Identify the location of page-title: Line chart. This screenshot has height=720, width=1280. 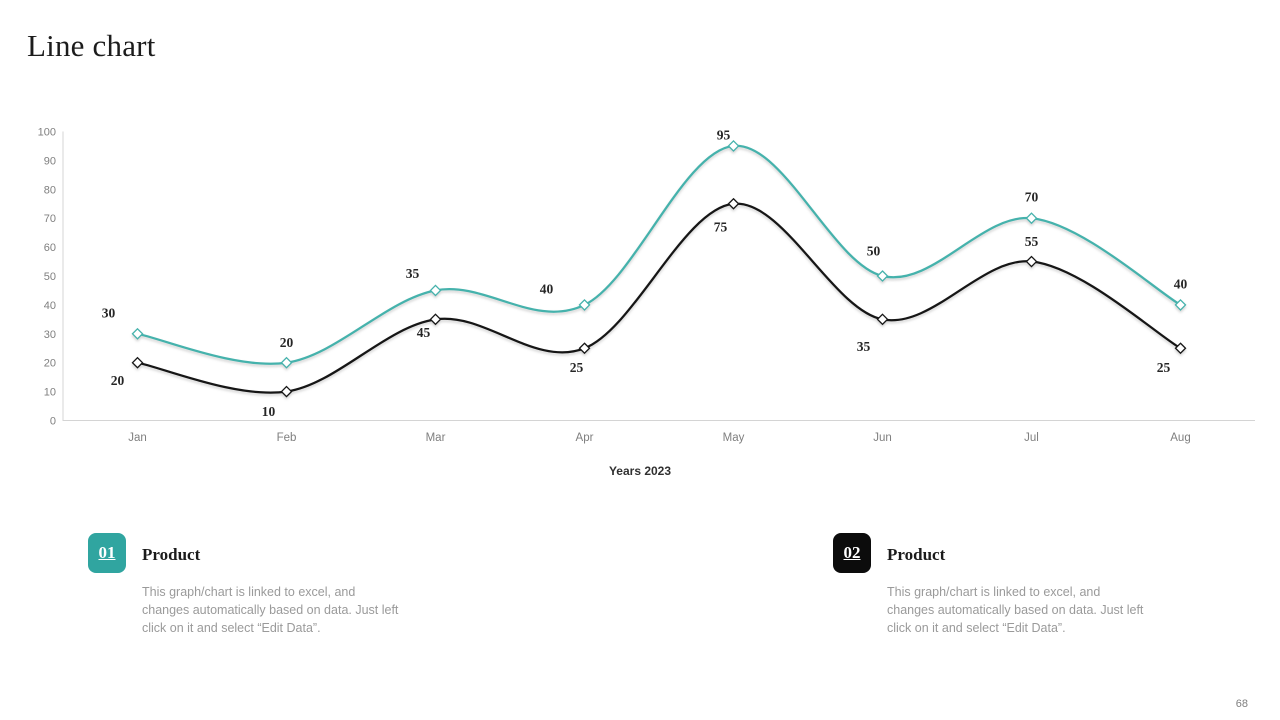
(91, 45).